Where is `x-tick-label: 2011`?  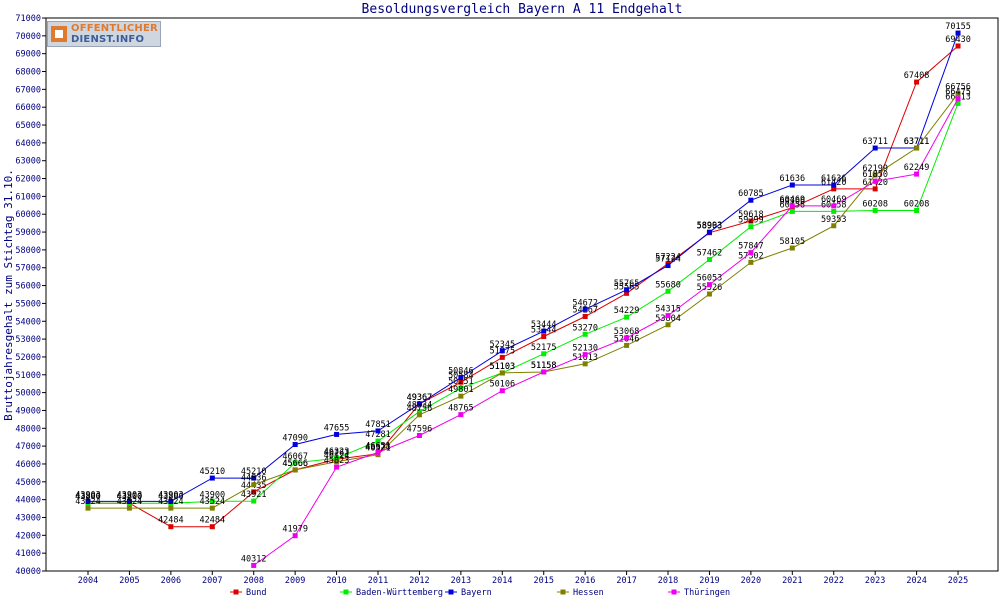
x-tick-label: 2011 is located at coordinates (378, 581).